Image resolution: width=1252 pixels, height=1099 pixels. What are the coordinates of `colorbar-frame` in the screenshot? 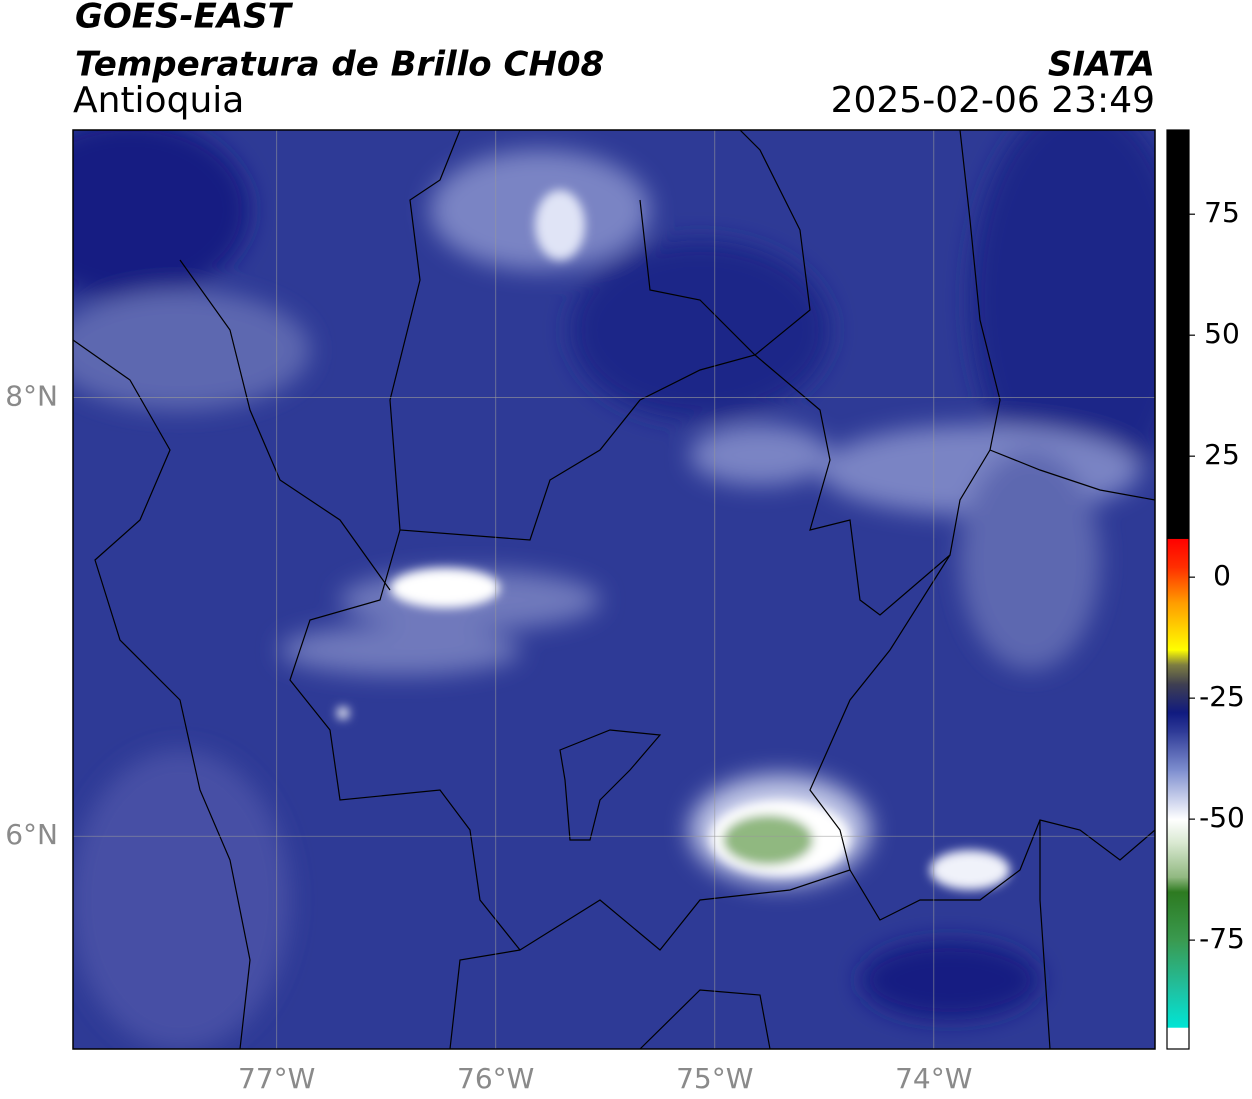 It's located at (1178, 589).